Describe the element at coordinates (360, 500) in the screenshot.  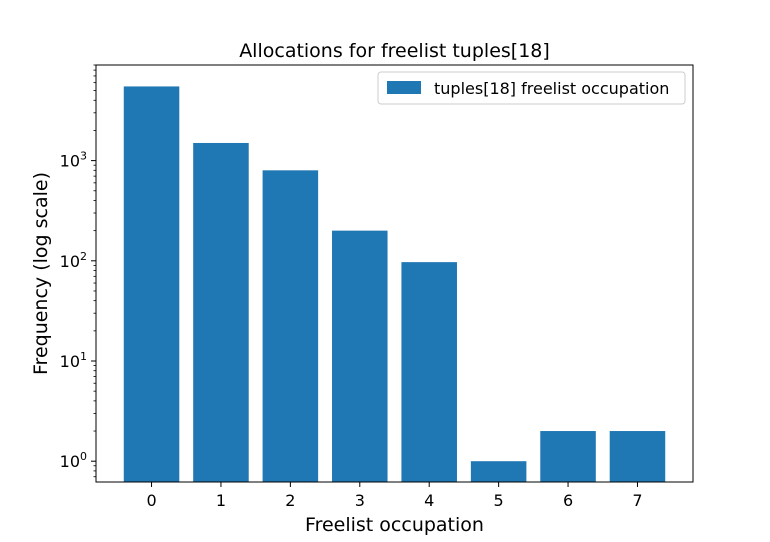
I see `x-tick-label: 3` at that location.